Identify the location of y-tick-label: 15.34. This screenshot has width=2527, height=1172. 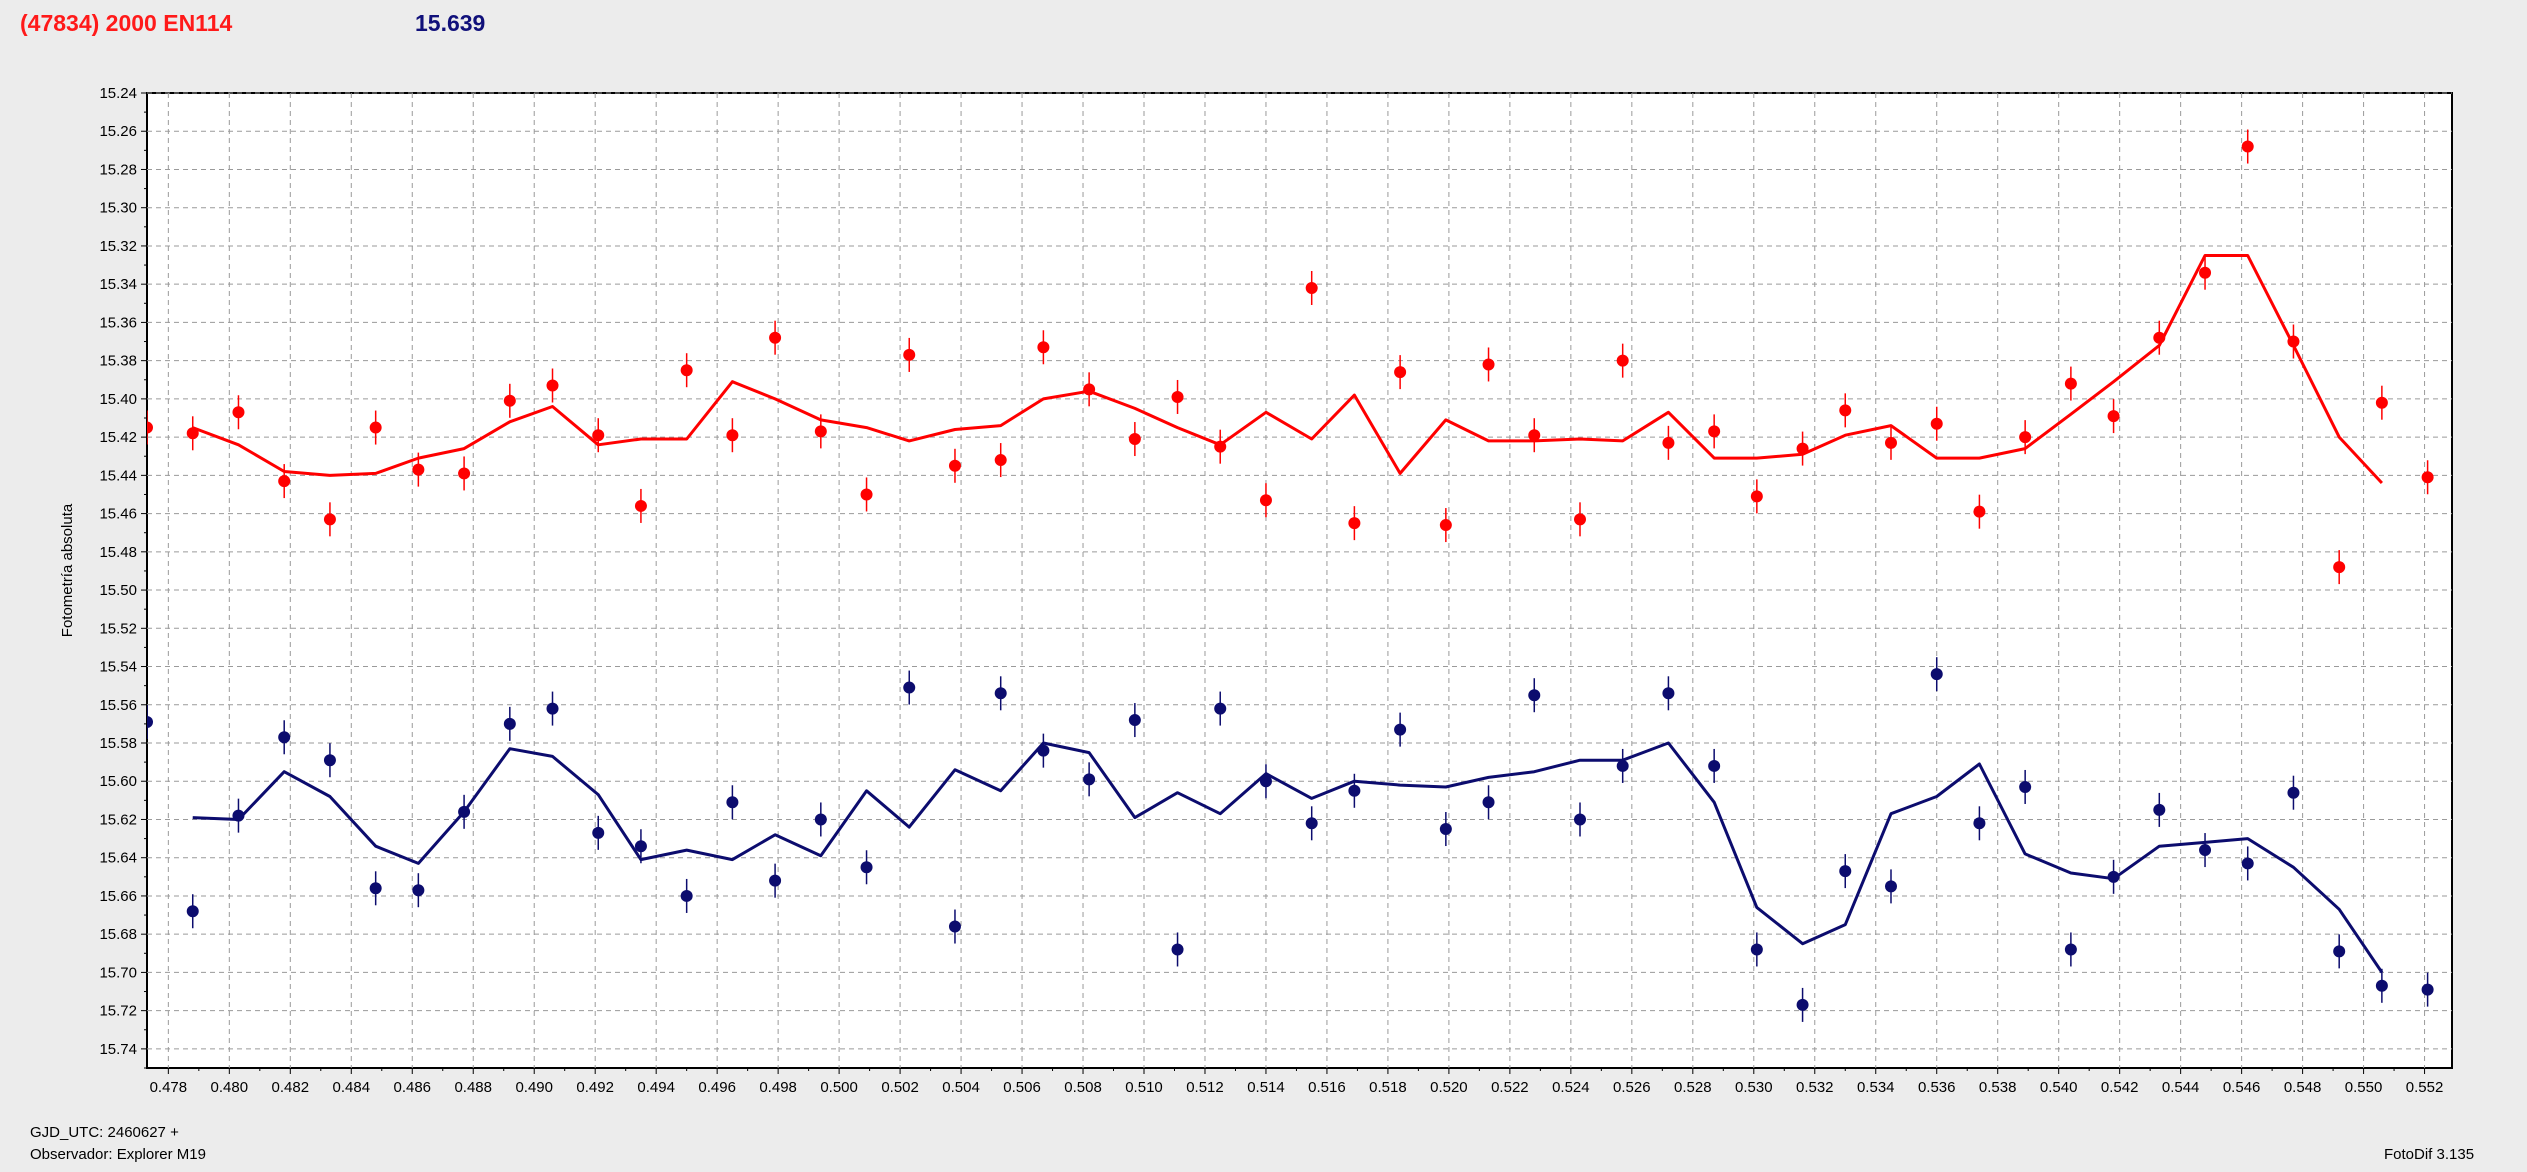
(118, 284).